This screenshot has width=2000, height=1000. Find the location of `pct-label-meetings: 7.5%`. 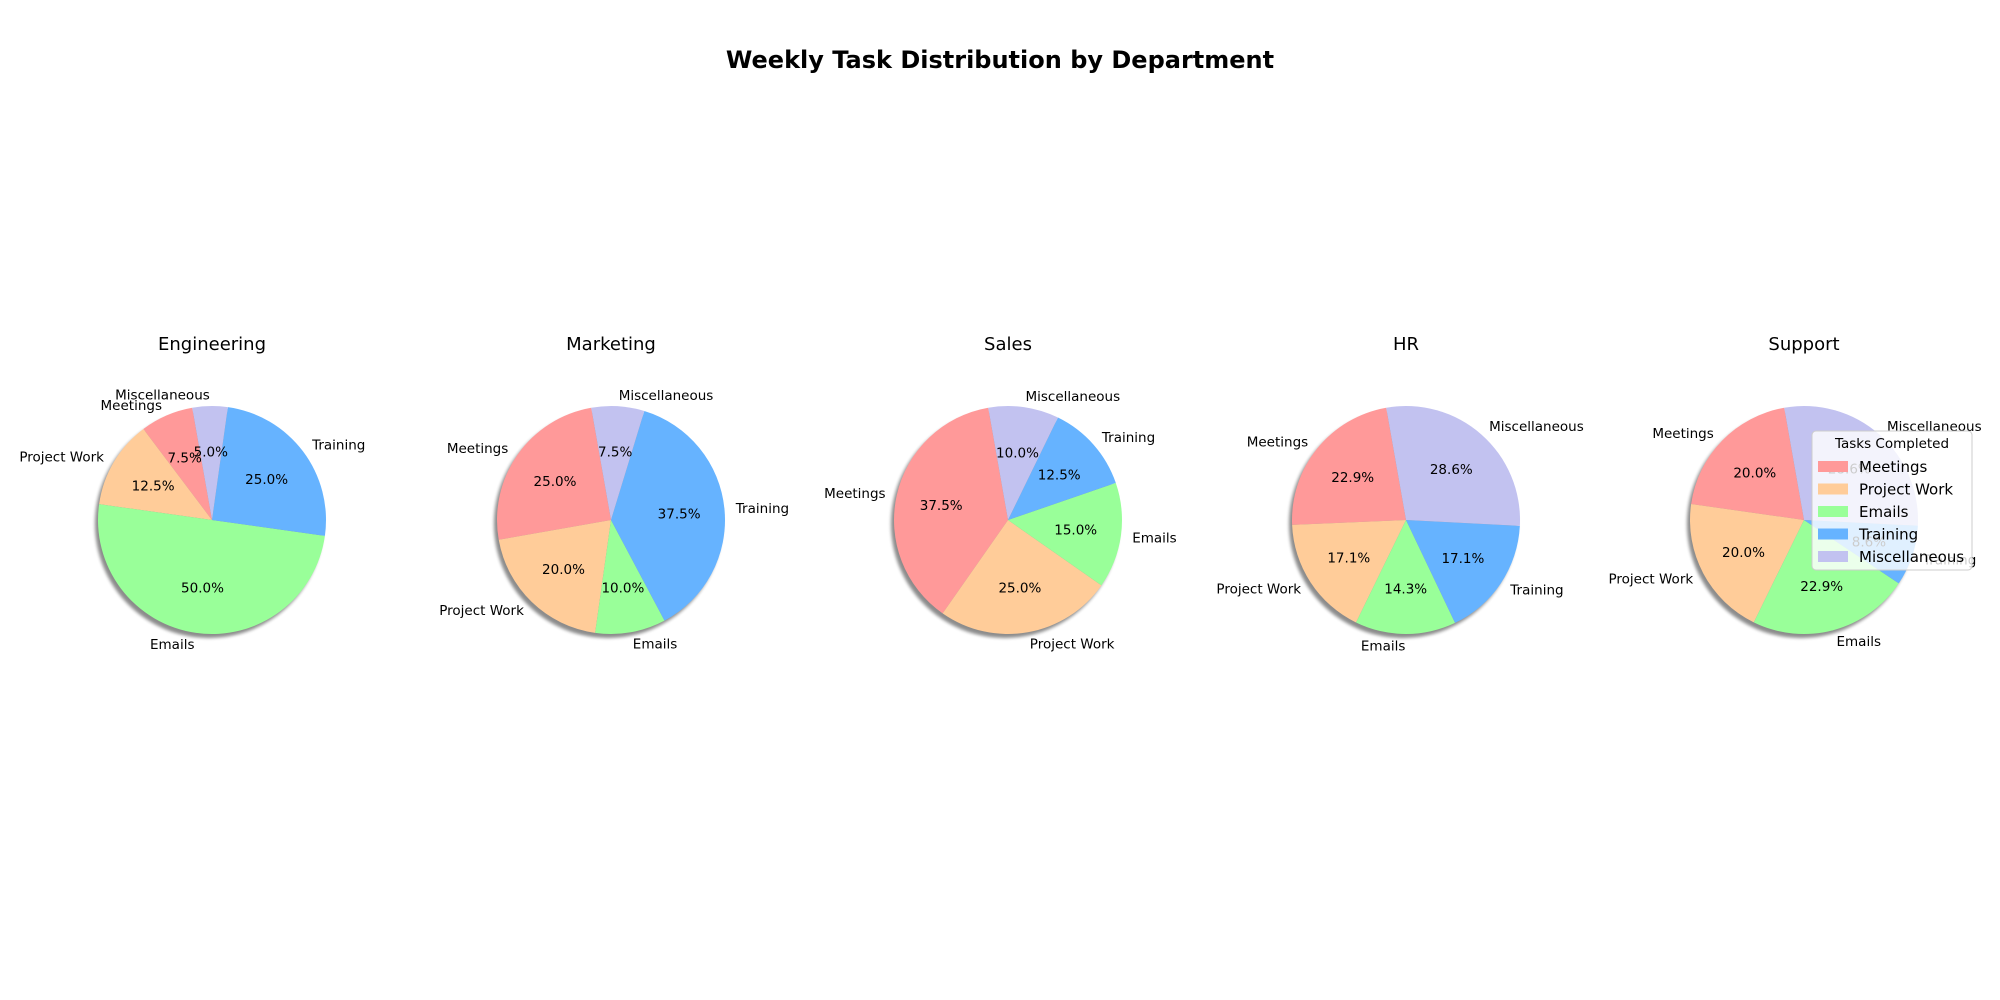

pct-label-meetings: 7.5% is located at coordinates (185, 458).